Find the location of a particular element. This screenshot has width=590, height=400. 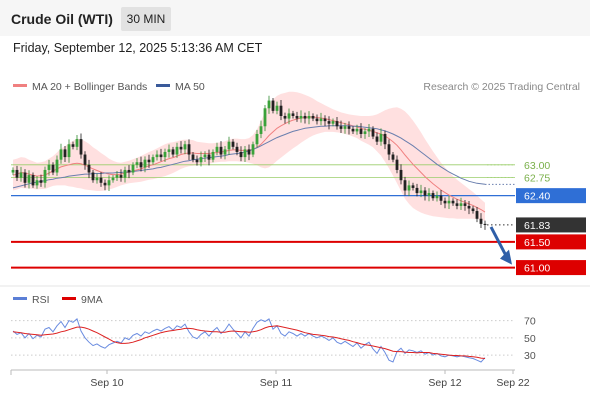

legend-rsi-label: RSI is located at coordinates (41, 300).